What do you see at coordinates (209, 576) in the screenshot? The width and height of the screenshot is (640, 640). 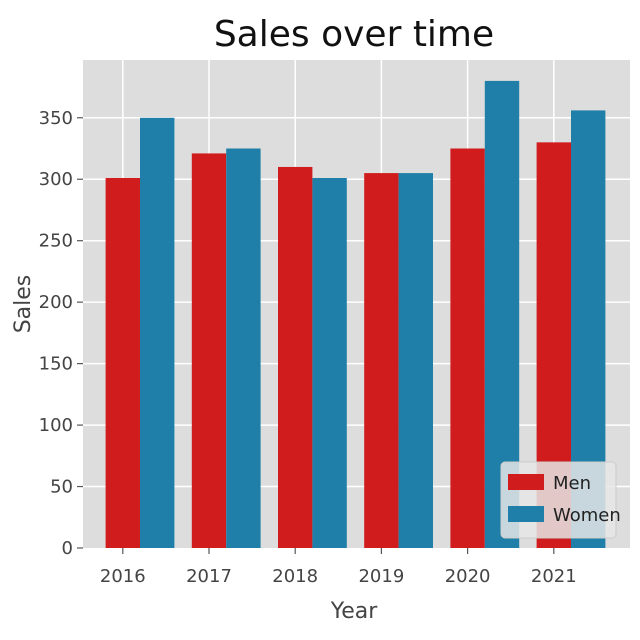 I see `x-tick-label: 2017` at bounding box center [209, 576].